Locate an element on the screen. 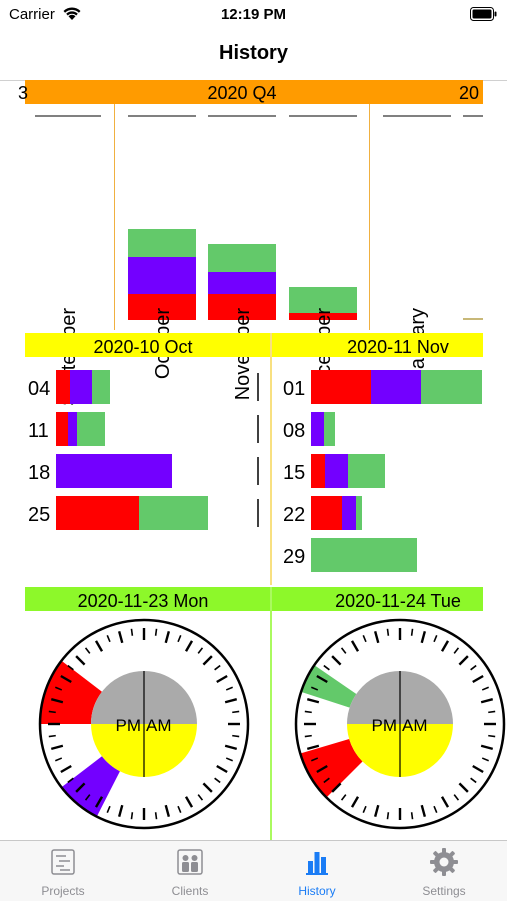  tab-clients-label: Clients is located at coordinates (190, 891).